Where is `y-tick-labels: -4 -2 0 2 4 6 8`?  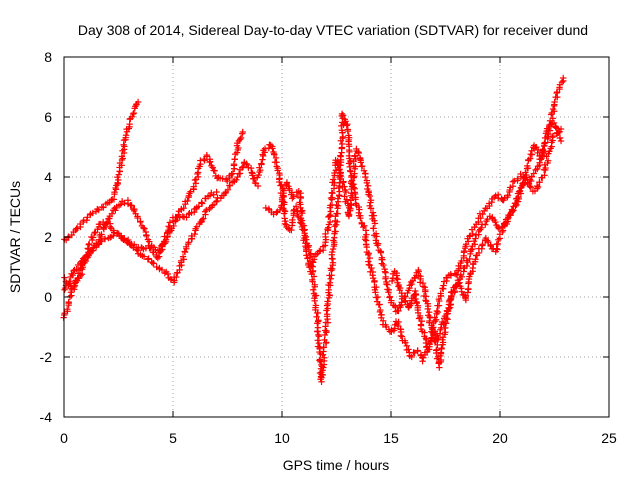 y-tick-labels: -4 -2 0 2 4 6 8 is located at coordinates (46, 237).